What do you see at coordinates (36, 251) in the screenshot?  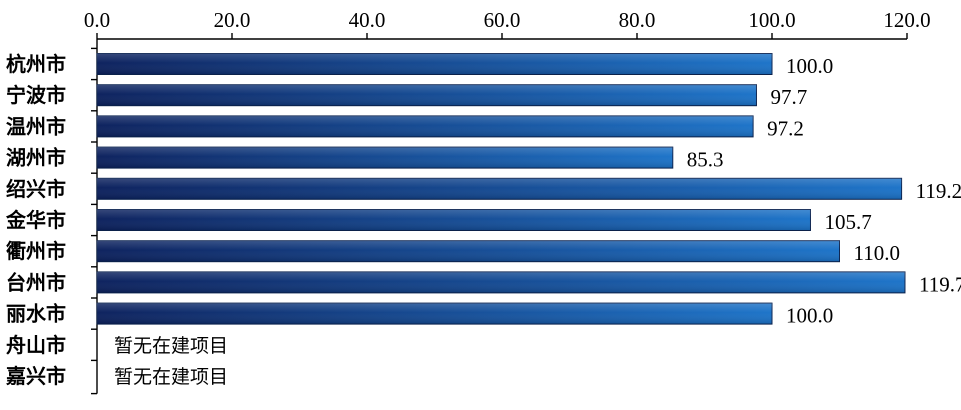 I see `category-label: 衢州市` at bounding box center [36, 251].